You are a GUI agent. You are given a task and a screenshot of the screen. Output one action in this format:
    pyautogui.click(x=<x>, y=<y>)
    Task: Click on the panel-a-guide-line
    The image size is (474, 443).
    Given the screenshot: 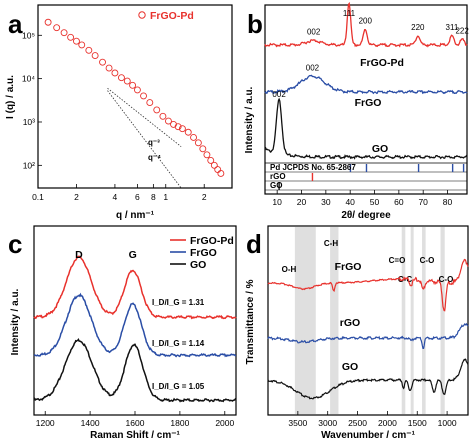 What is the action you would take?
    pyautogui.click(x=144, y=139)
    